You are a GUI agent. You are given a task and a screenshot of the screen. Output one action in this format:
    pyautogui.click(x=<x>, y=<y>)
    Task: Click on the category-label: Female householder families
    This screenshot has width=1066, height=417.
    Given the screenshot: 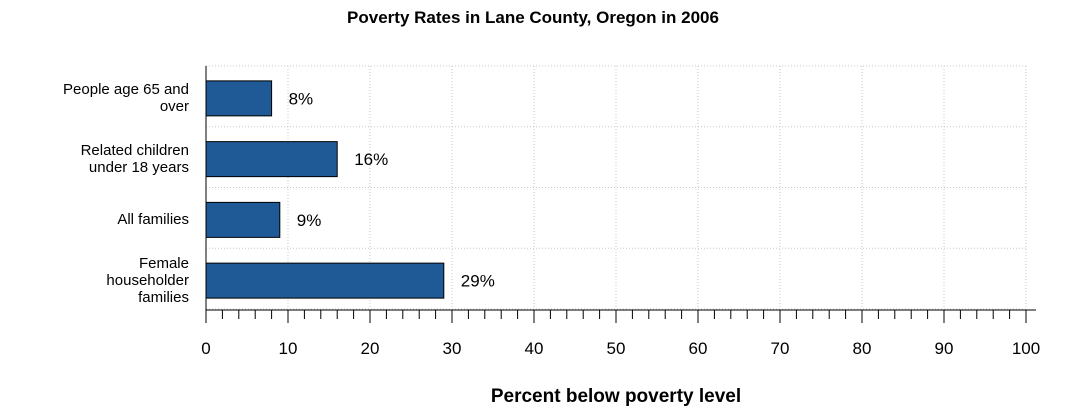 What is the action you would take?
    pyautogui.click(x=147, y=281)
    